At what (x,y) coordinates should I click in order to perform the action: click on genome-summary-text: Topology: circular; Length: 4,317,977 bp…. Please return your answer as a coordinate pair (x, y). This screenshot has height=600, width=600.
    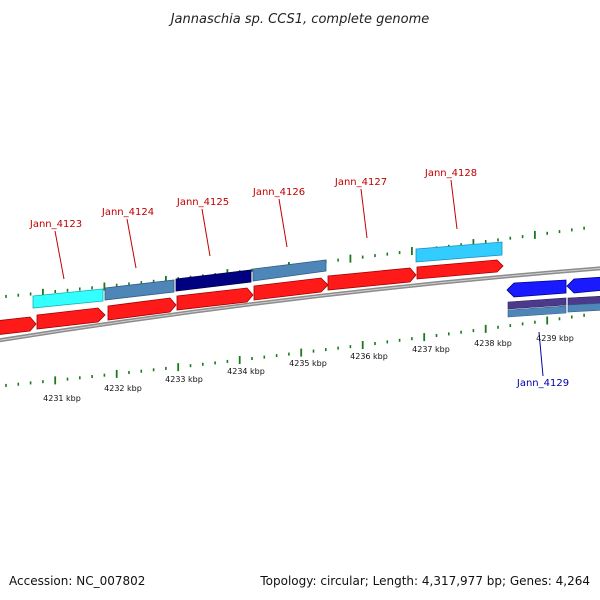
    Looking at the image, I should click on (425, 581).